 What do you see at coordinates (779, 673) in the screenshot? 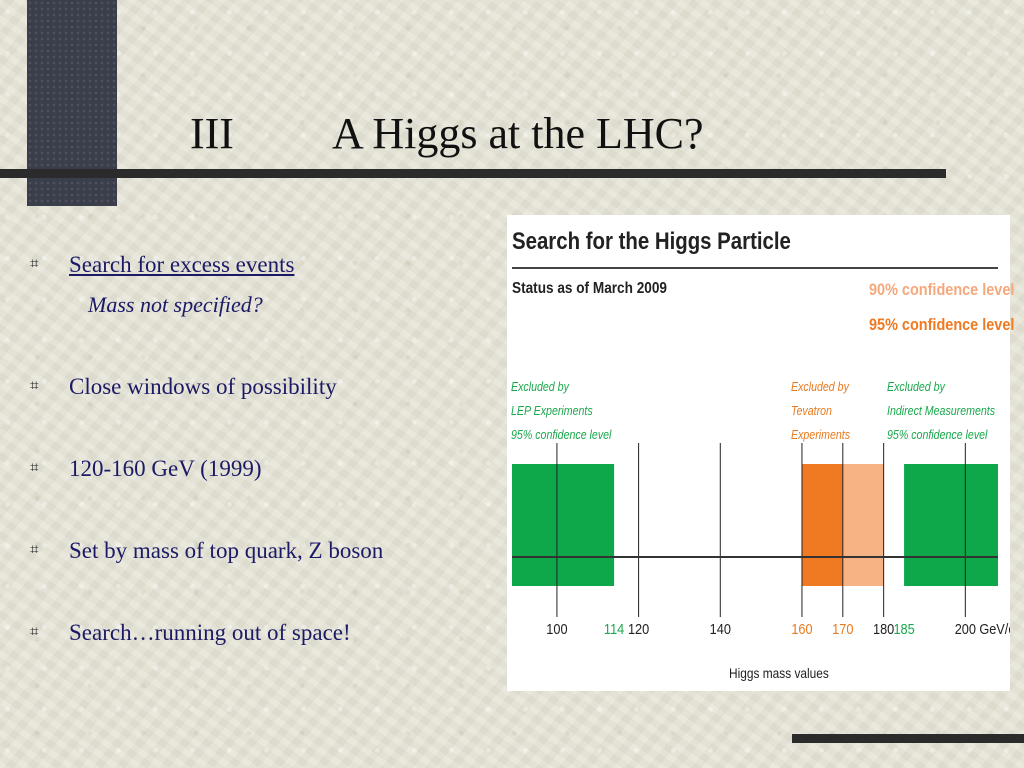
I see `x-axis-title: Higgs mass values` at bounding box center [779, 673].